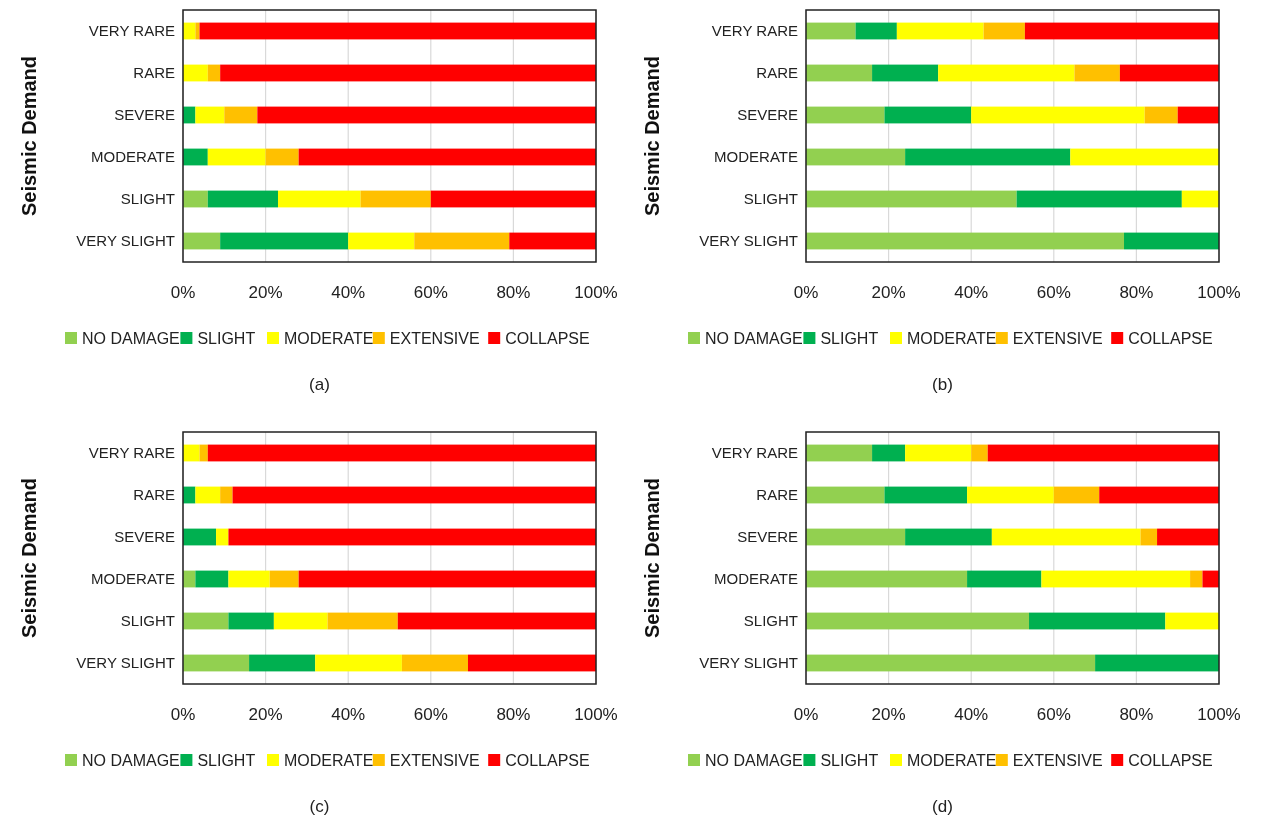  What do you see at coordinates (767, 537) in the screenshot?
I see `y-tick-label: SEVERE` at bounding box center [767, 537].